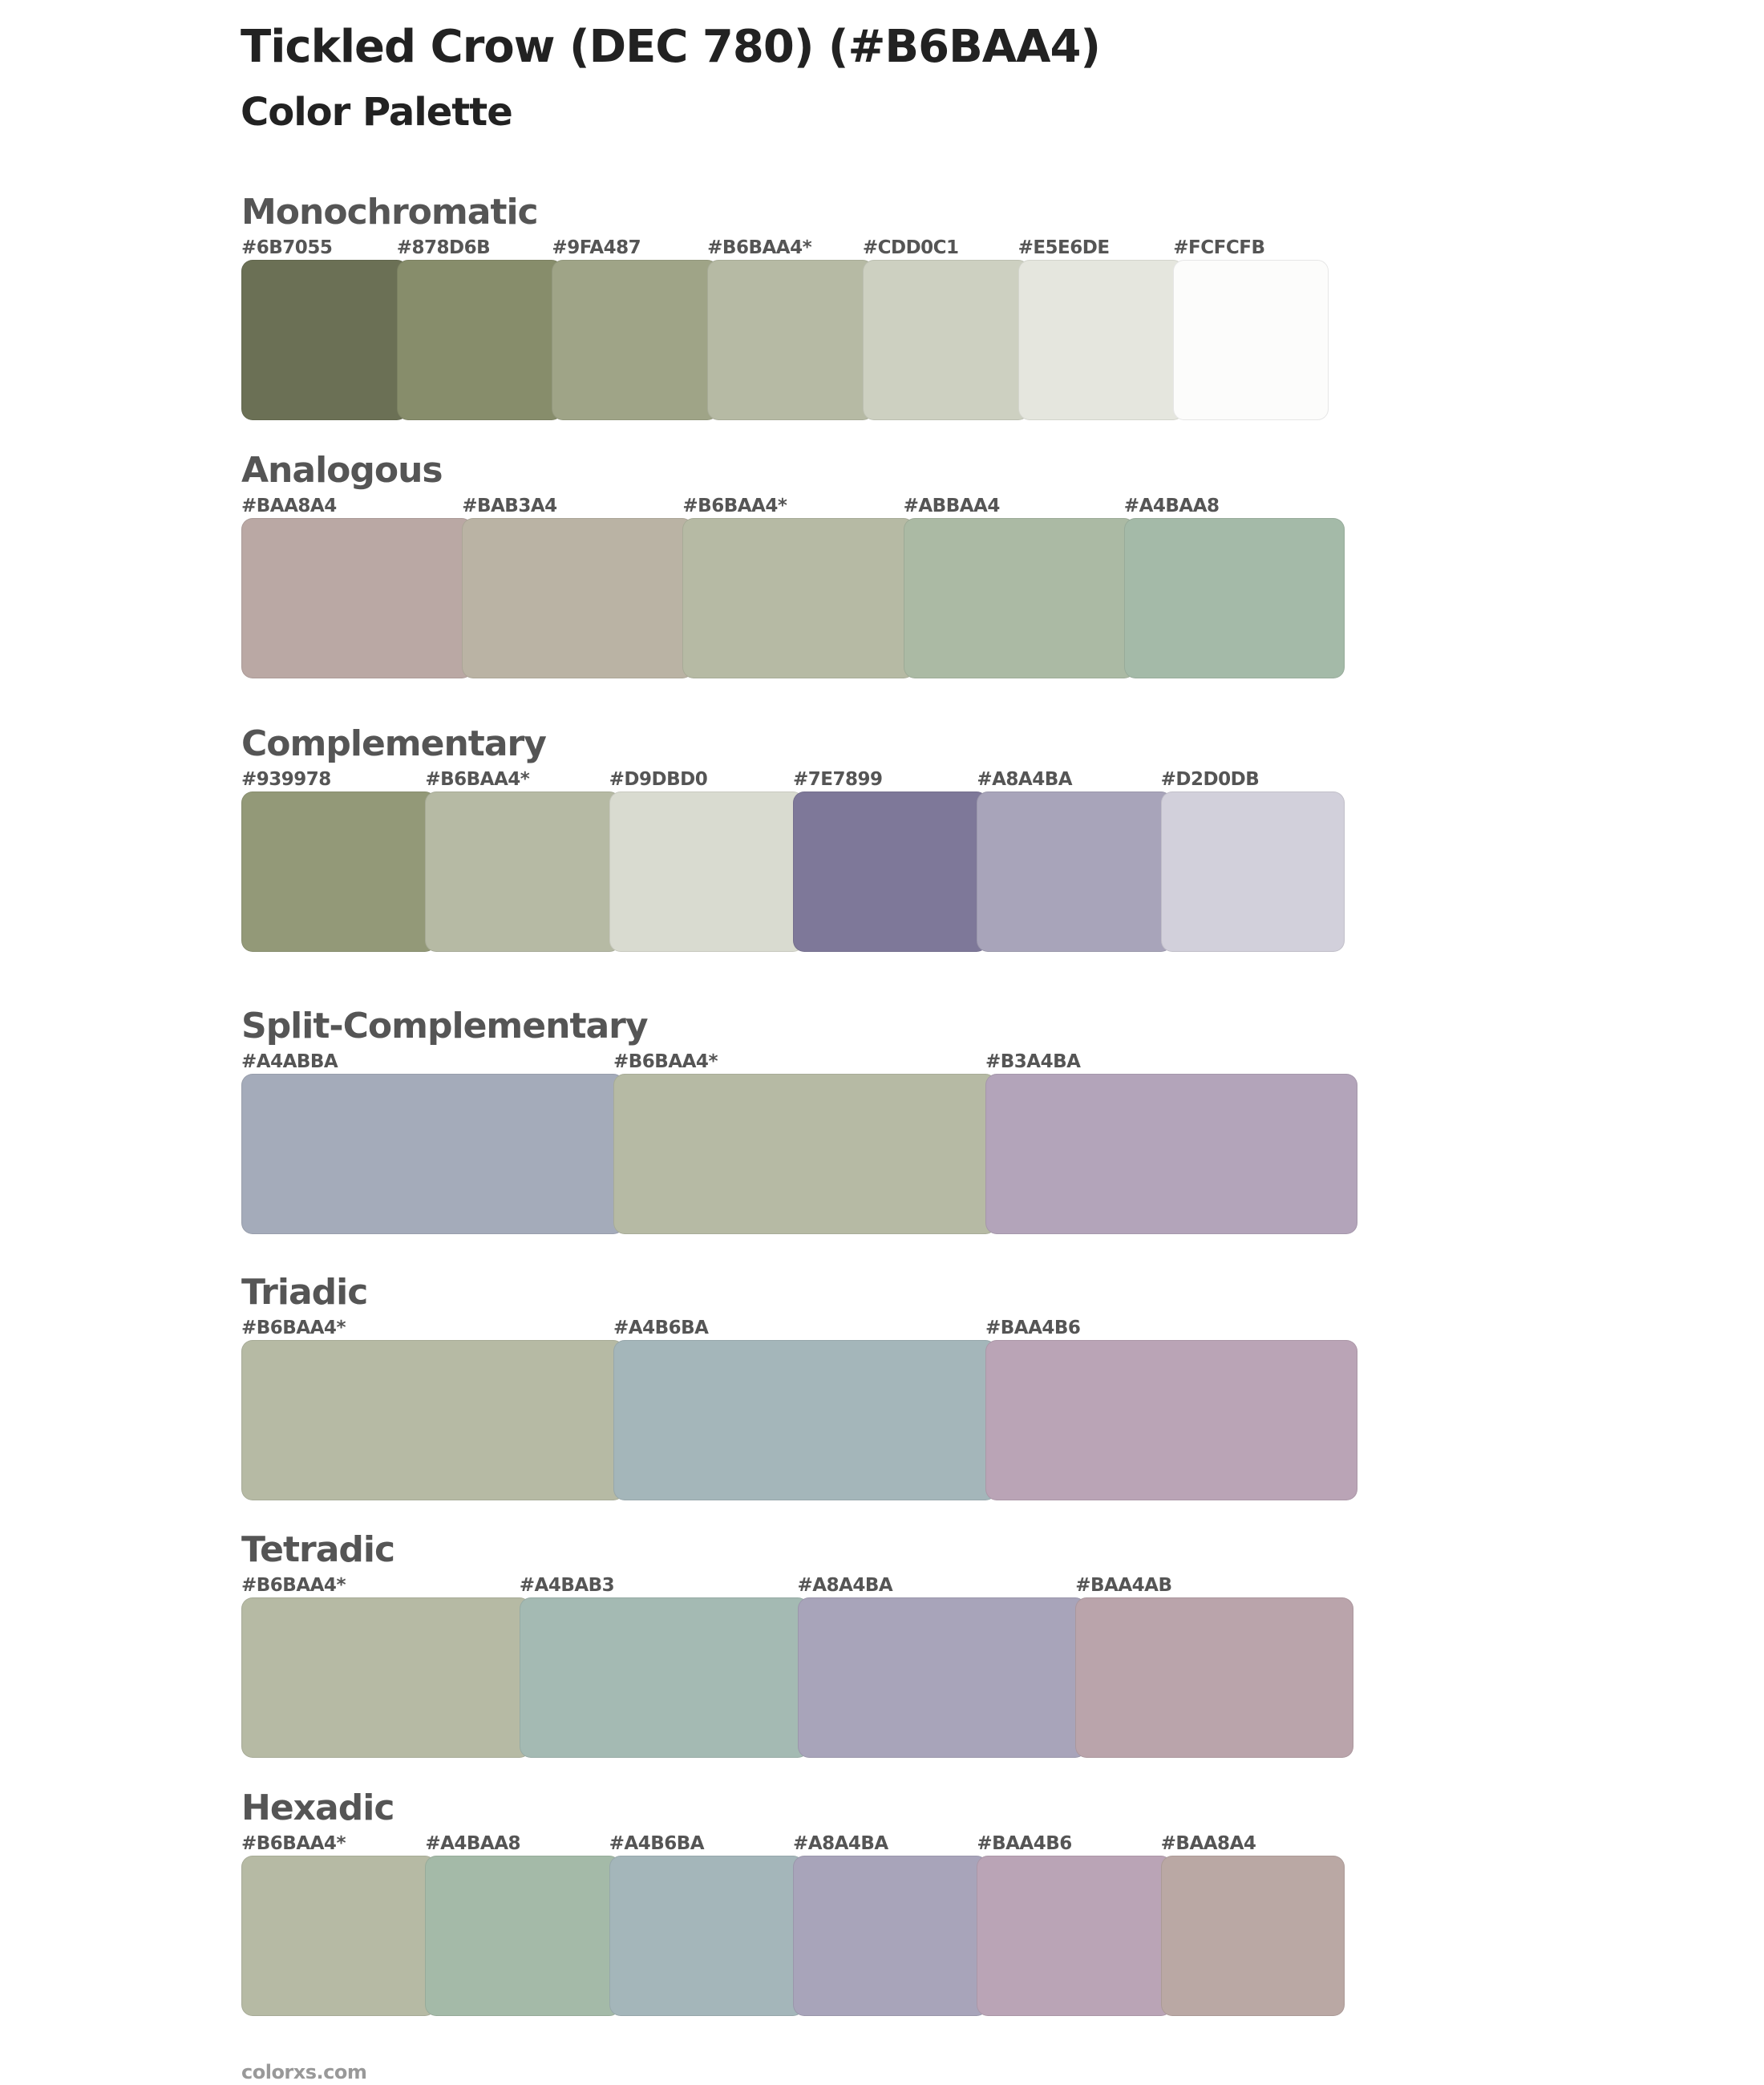  What do you see at coordinates (1123, 1586) in the screenshot?
I see `swatch-hex-label: #BAA4AB` at bounding box center [1123, 1586].